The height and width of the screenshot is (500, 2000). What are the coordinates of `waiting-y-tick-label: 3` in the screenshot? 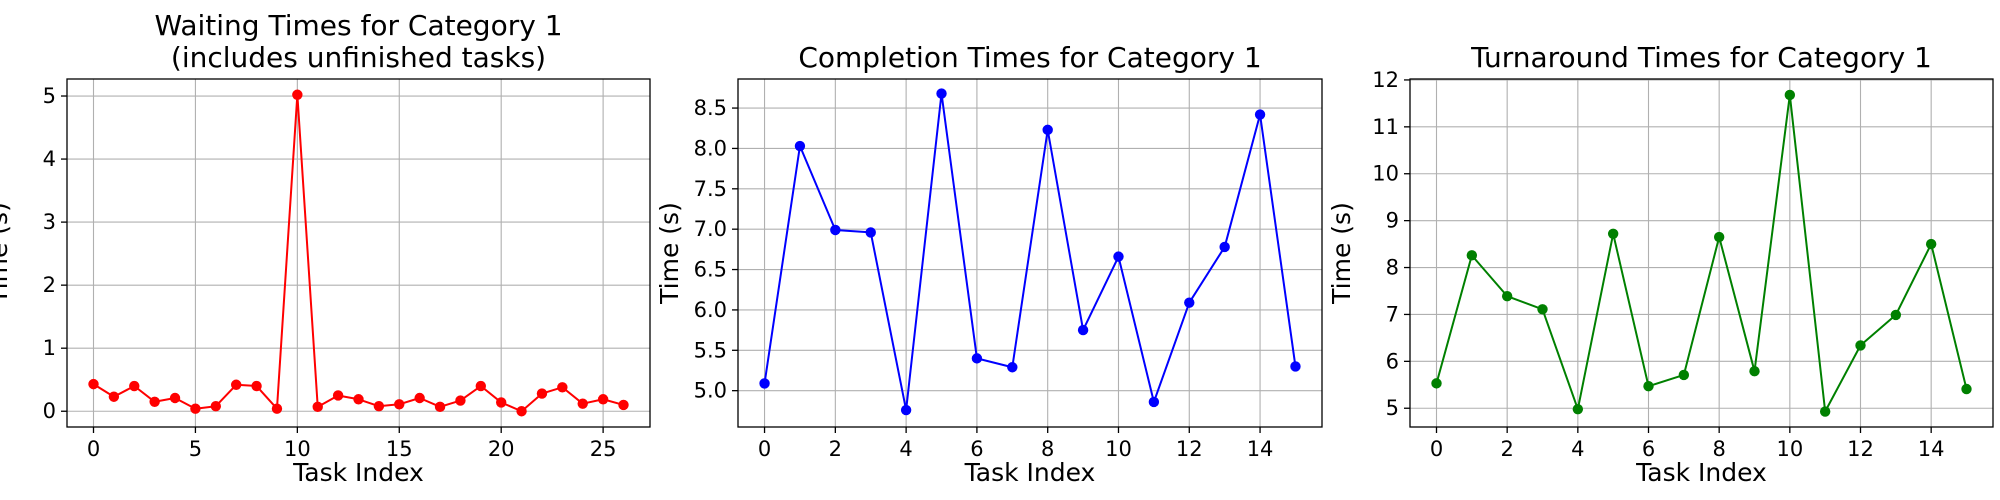 It's located at (49, 222).